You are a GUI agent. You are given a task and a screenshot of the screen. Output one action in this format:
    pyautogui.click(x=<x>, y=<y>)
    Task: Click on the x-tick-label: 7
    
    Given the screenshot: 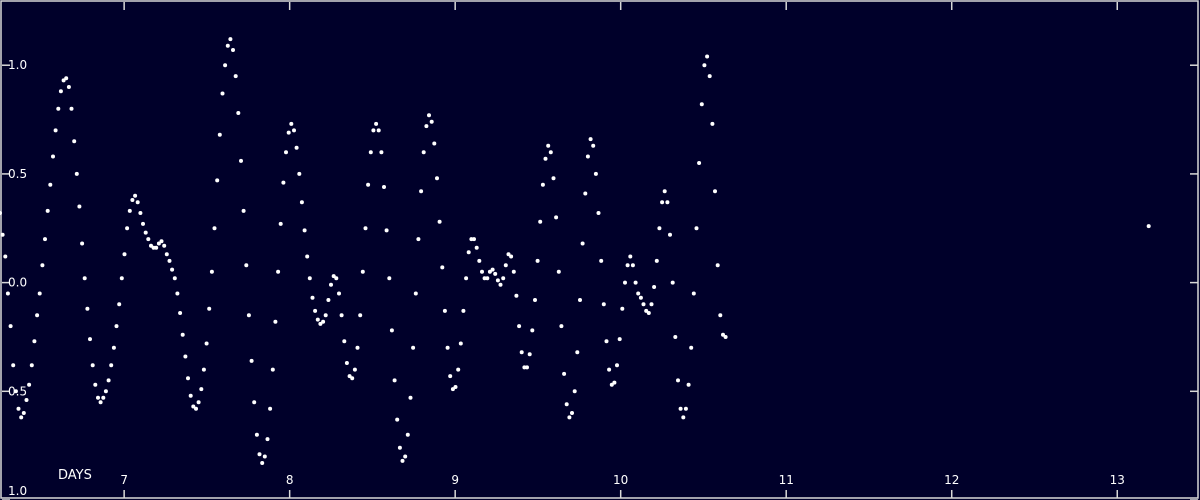 What is the action you would take?
    pyautogui.click(x=124, y=480)
    